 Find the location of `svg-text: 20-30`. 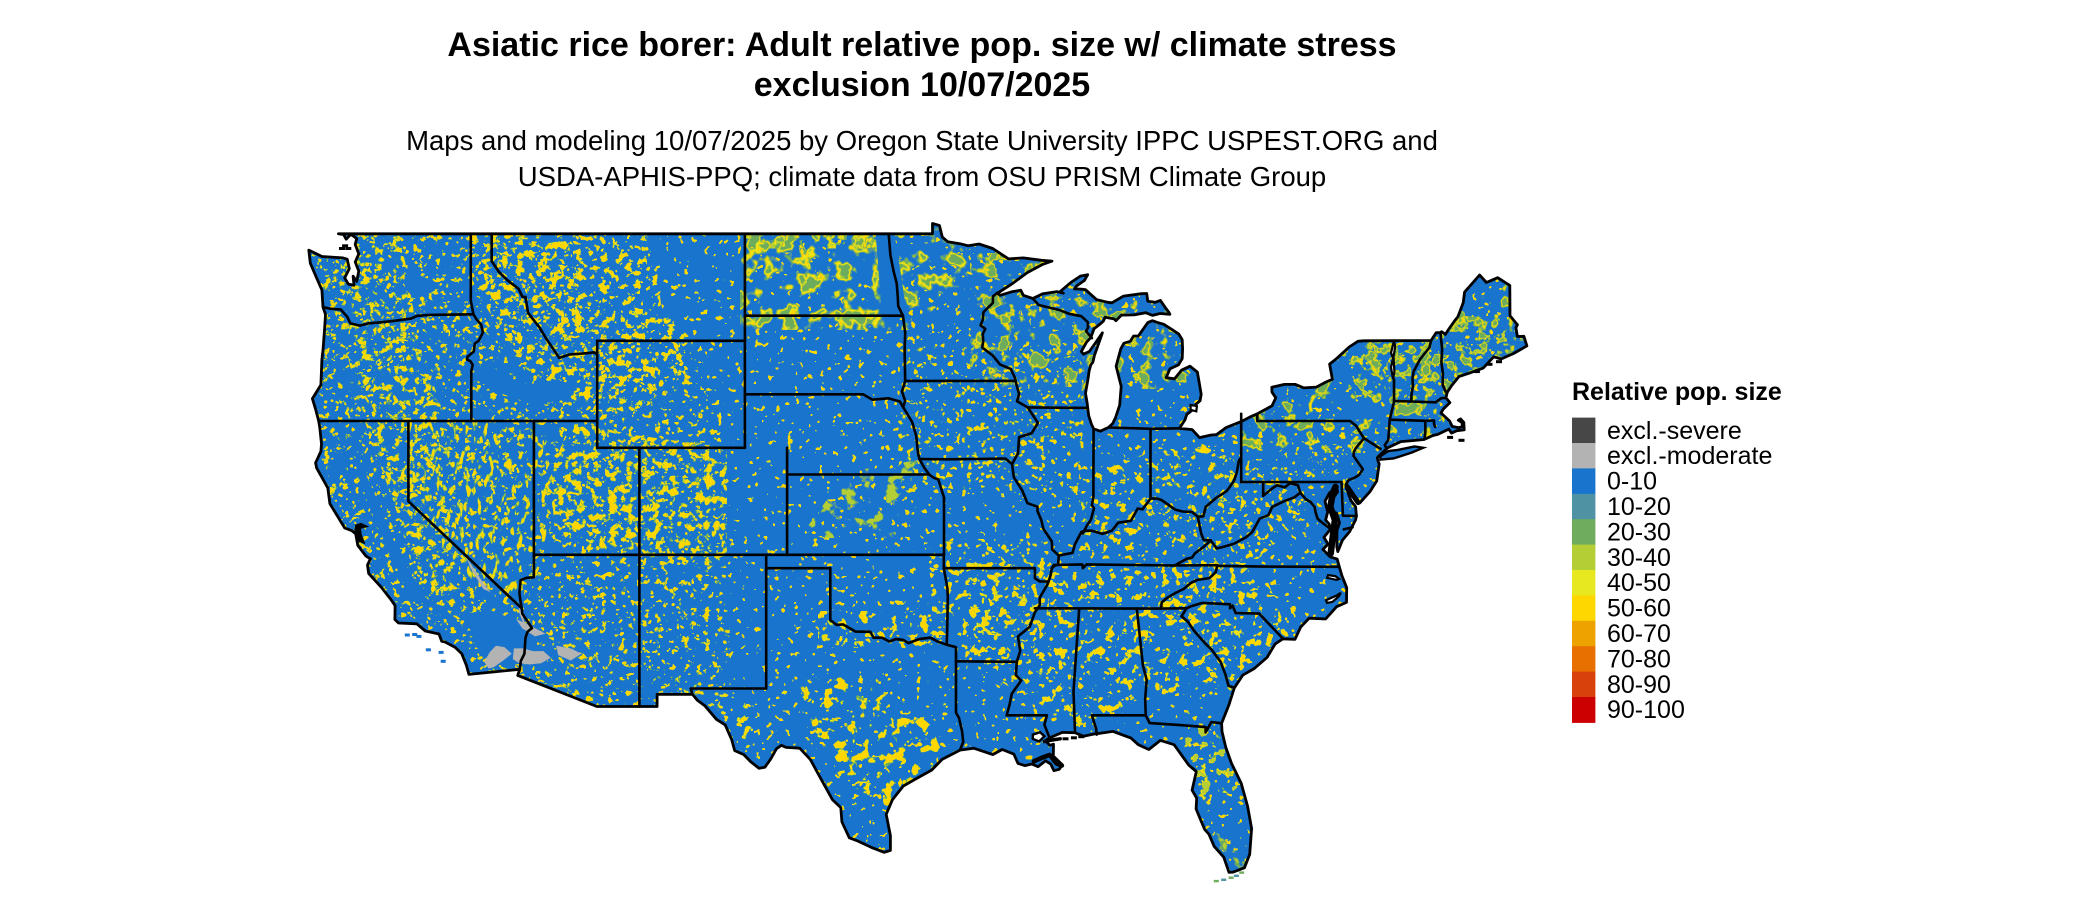

svg-text: 20-30 is located at coordinates (1639, 532).